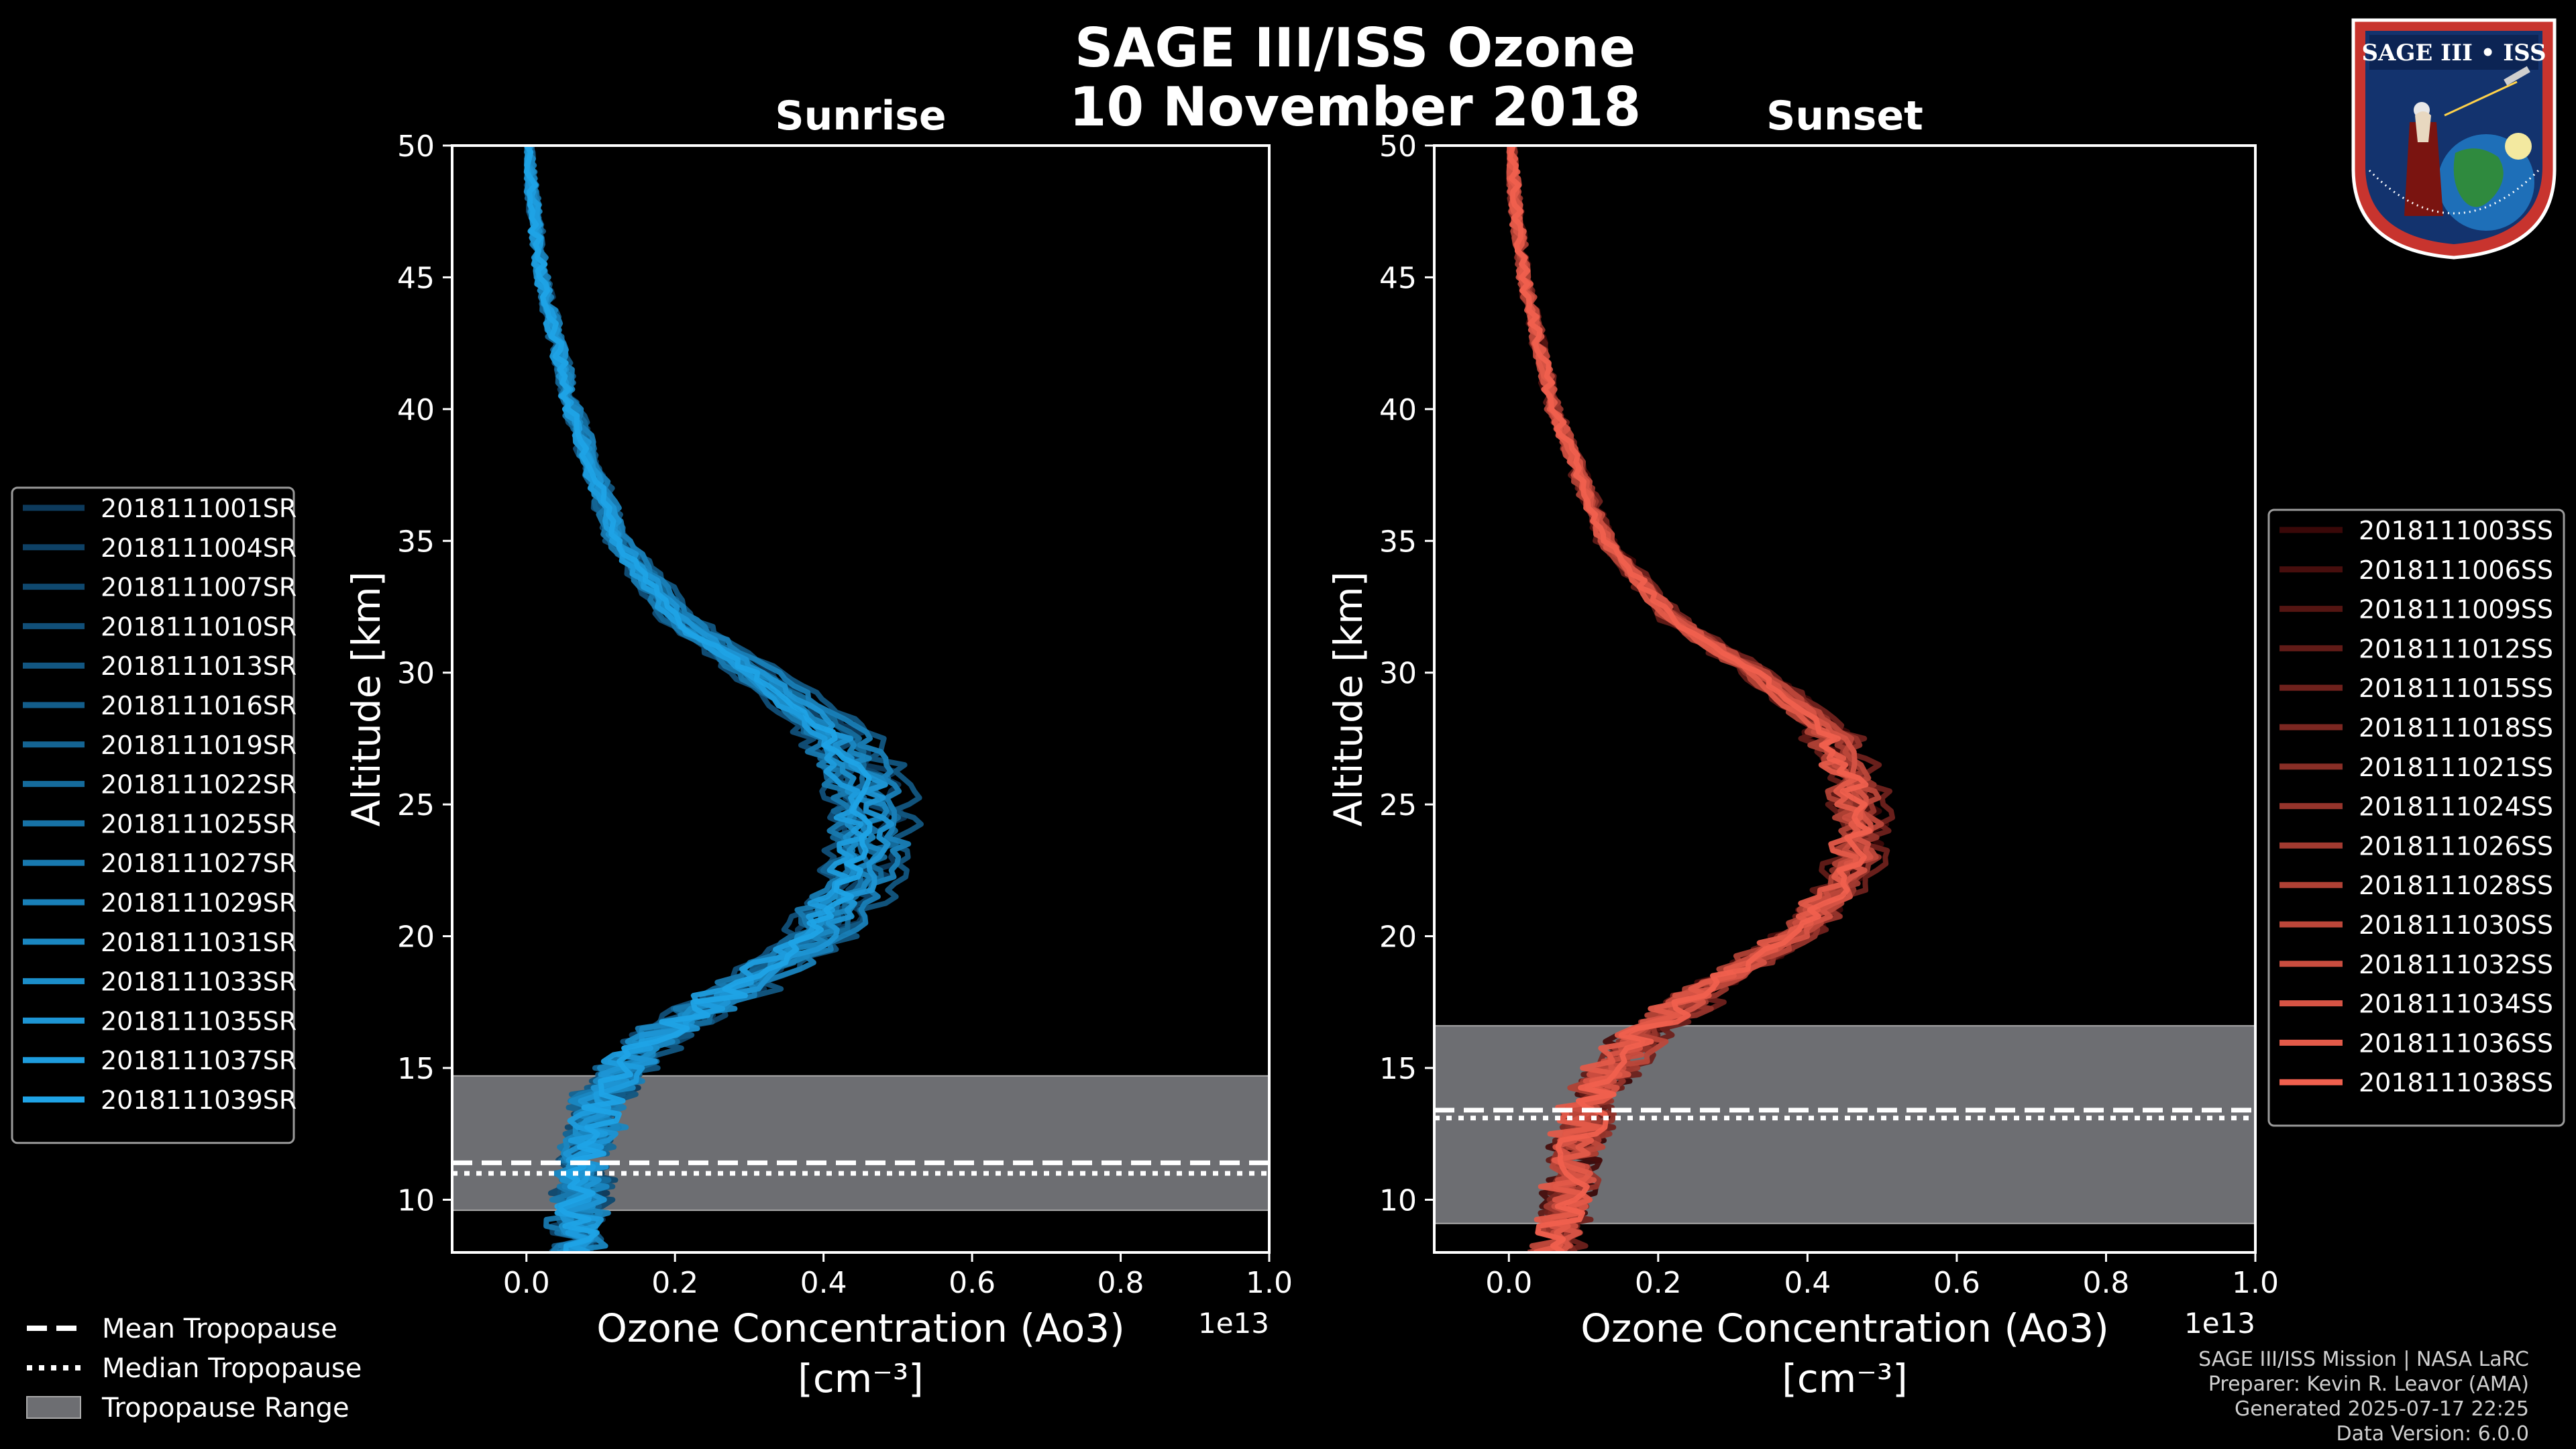 The width and height of the screenshot is (2576, 1449). I want to click on profile-2018111037SR, so click(695, 699).